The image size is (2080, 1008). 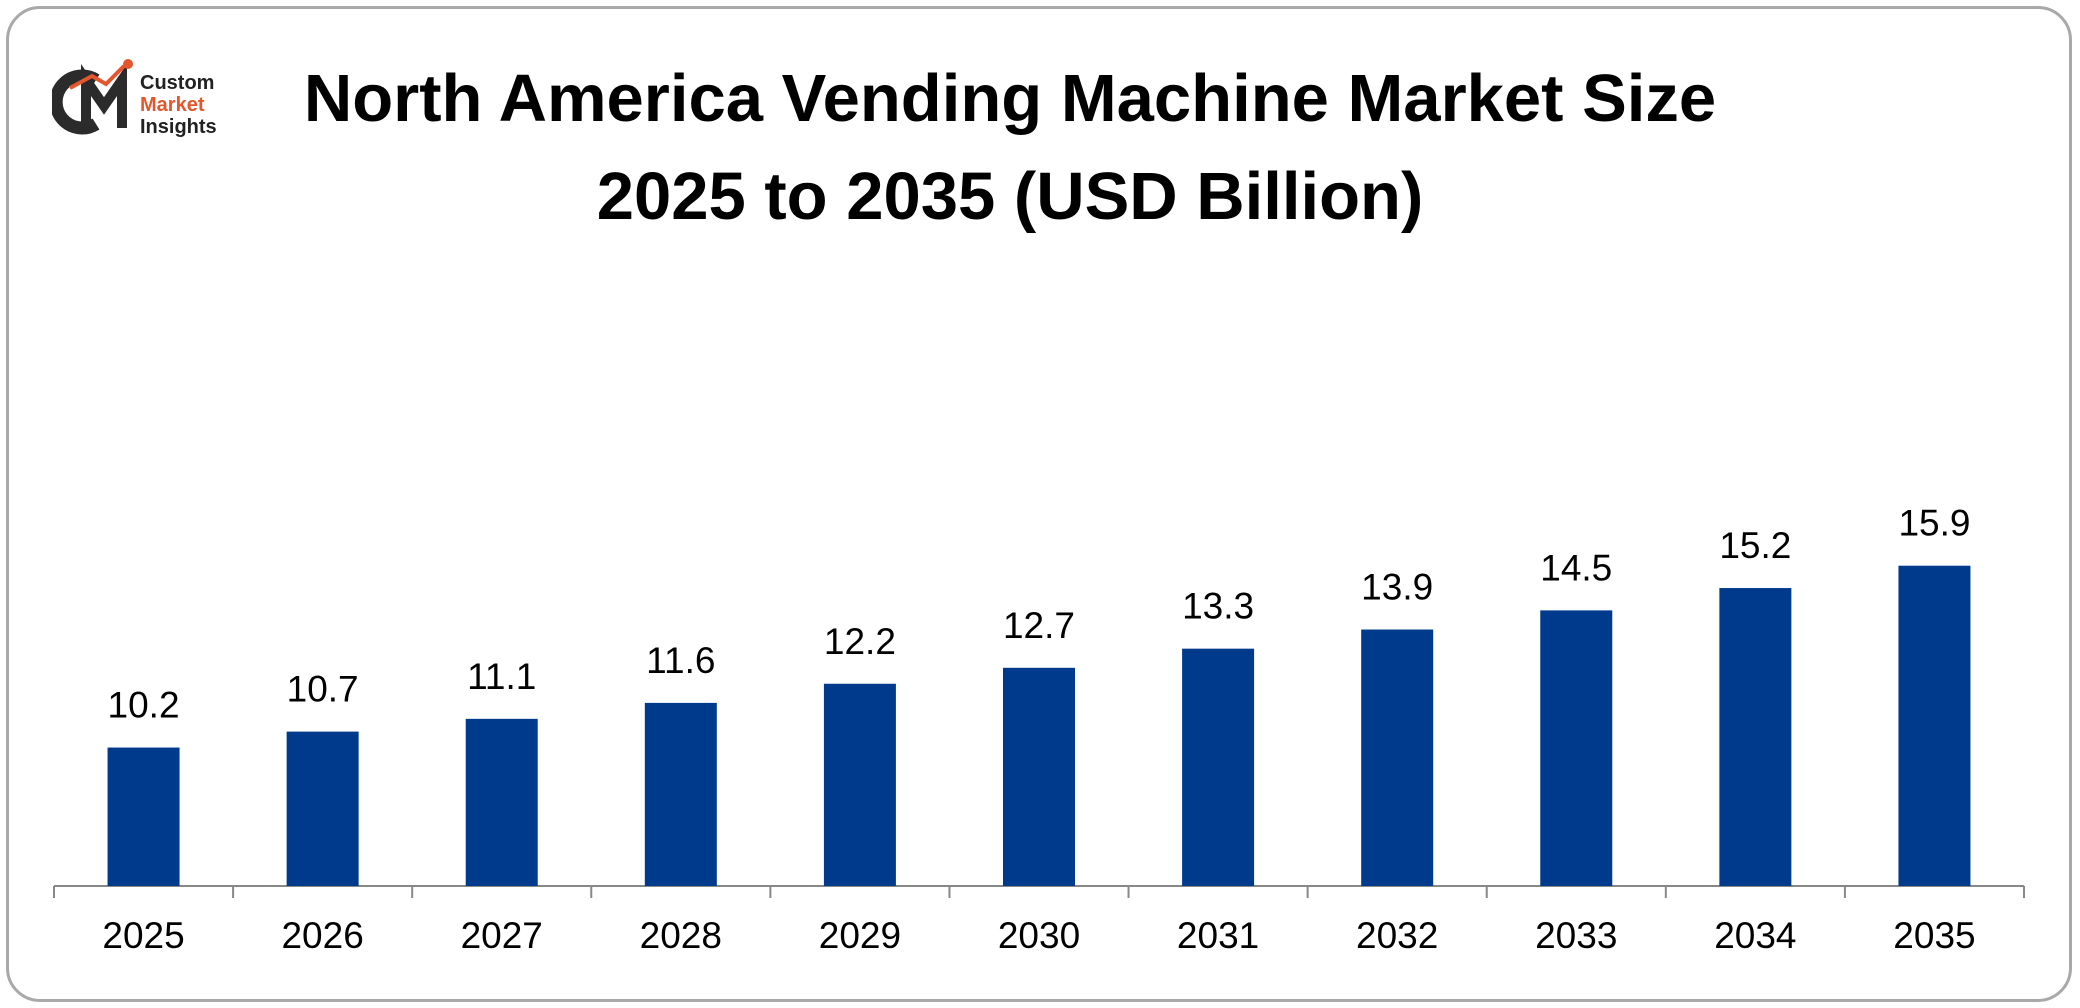 I want to click on x-tick-label-2029: 2029, so click(x=860, y=935).